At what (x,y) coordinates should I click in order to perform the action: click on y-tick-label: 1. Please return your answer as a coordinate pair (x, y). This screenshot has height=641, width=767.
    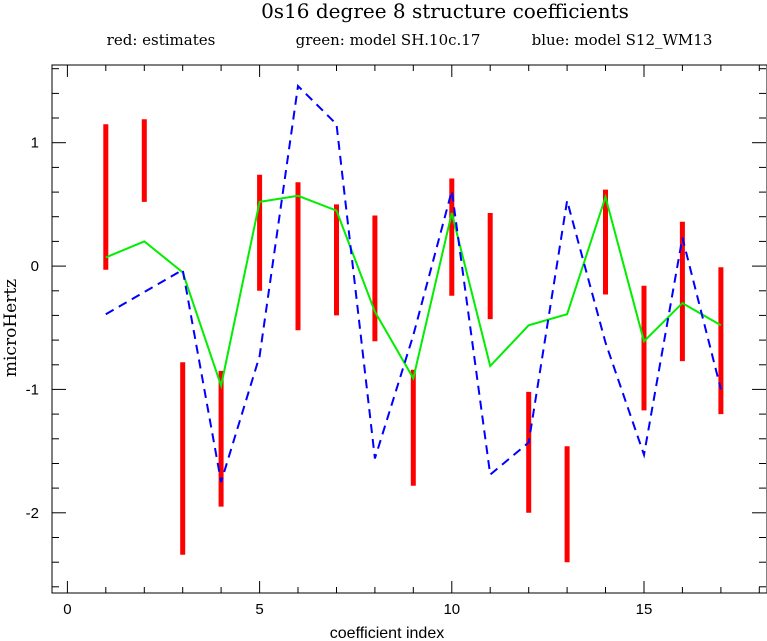
    Looking at the image, I should click on (35, 143).